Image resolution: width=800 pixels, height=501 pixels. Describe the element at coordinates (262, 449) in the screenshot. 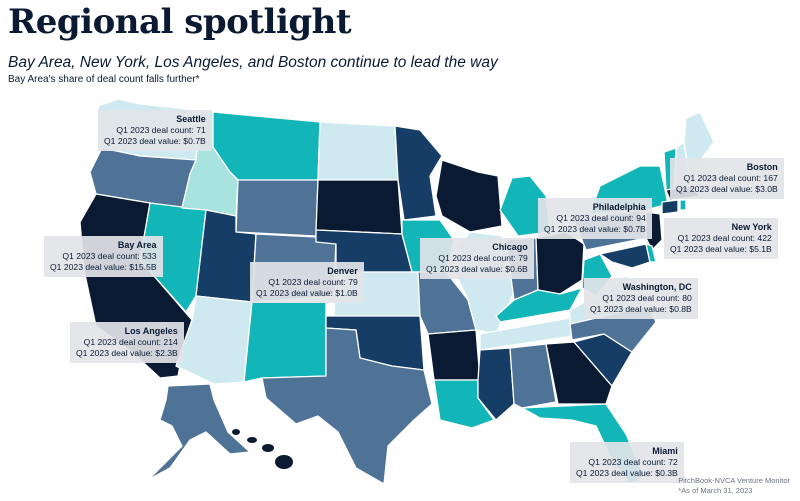

I see `state-hawaii` at that location.